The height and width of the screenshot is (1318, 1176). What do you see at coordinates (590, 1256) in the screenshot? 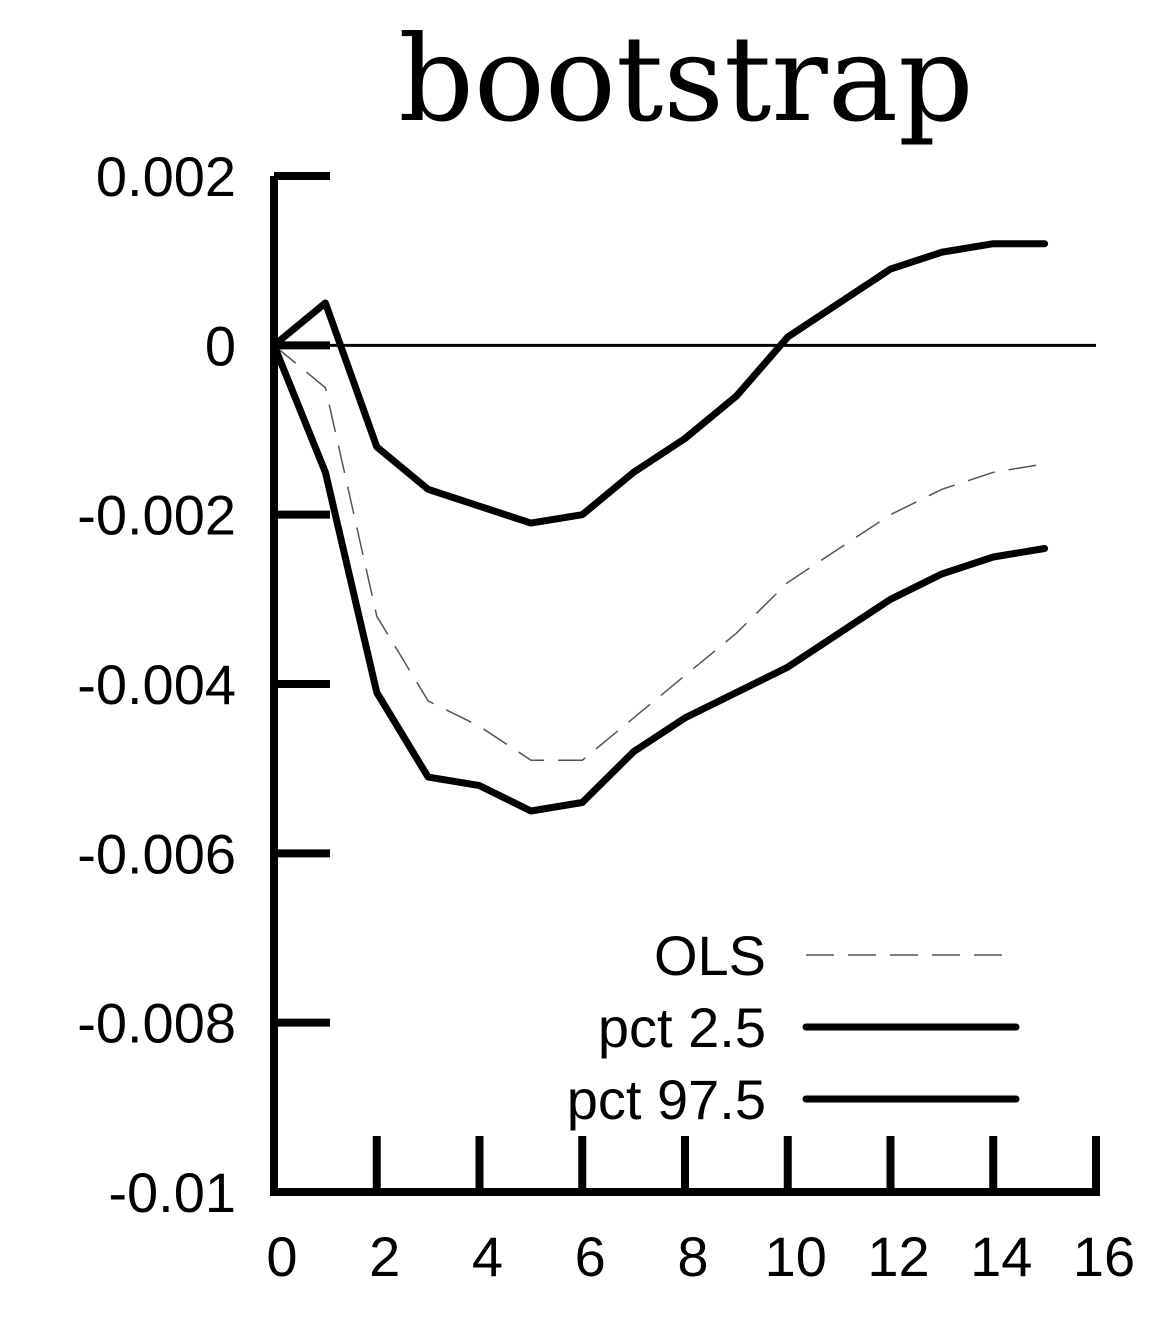
I see `x-tick-label: 6` at bounding box center [590, 1256].